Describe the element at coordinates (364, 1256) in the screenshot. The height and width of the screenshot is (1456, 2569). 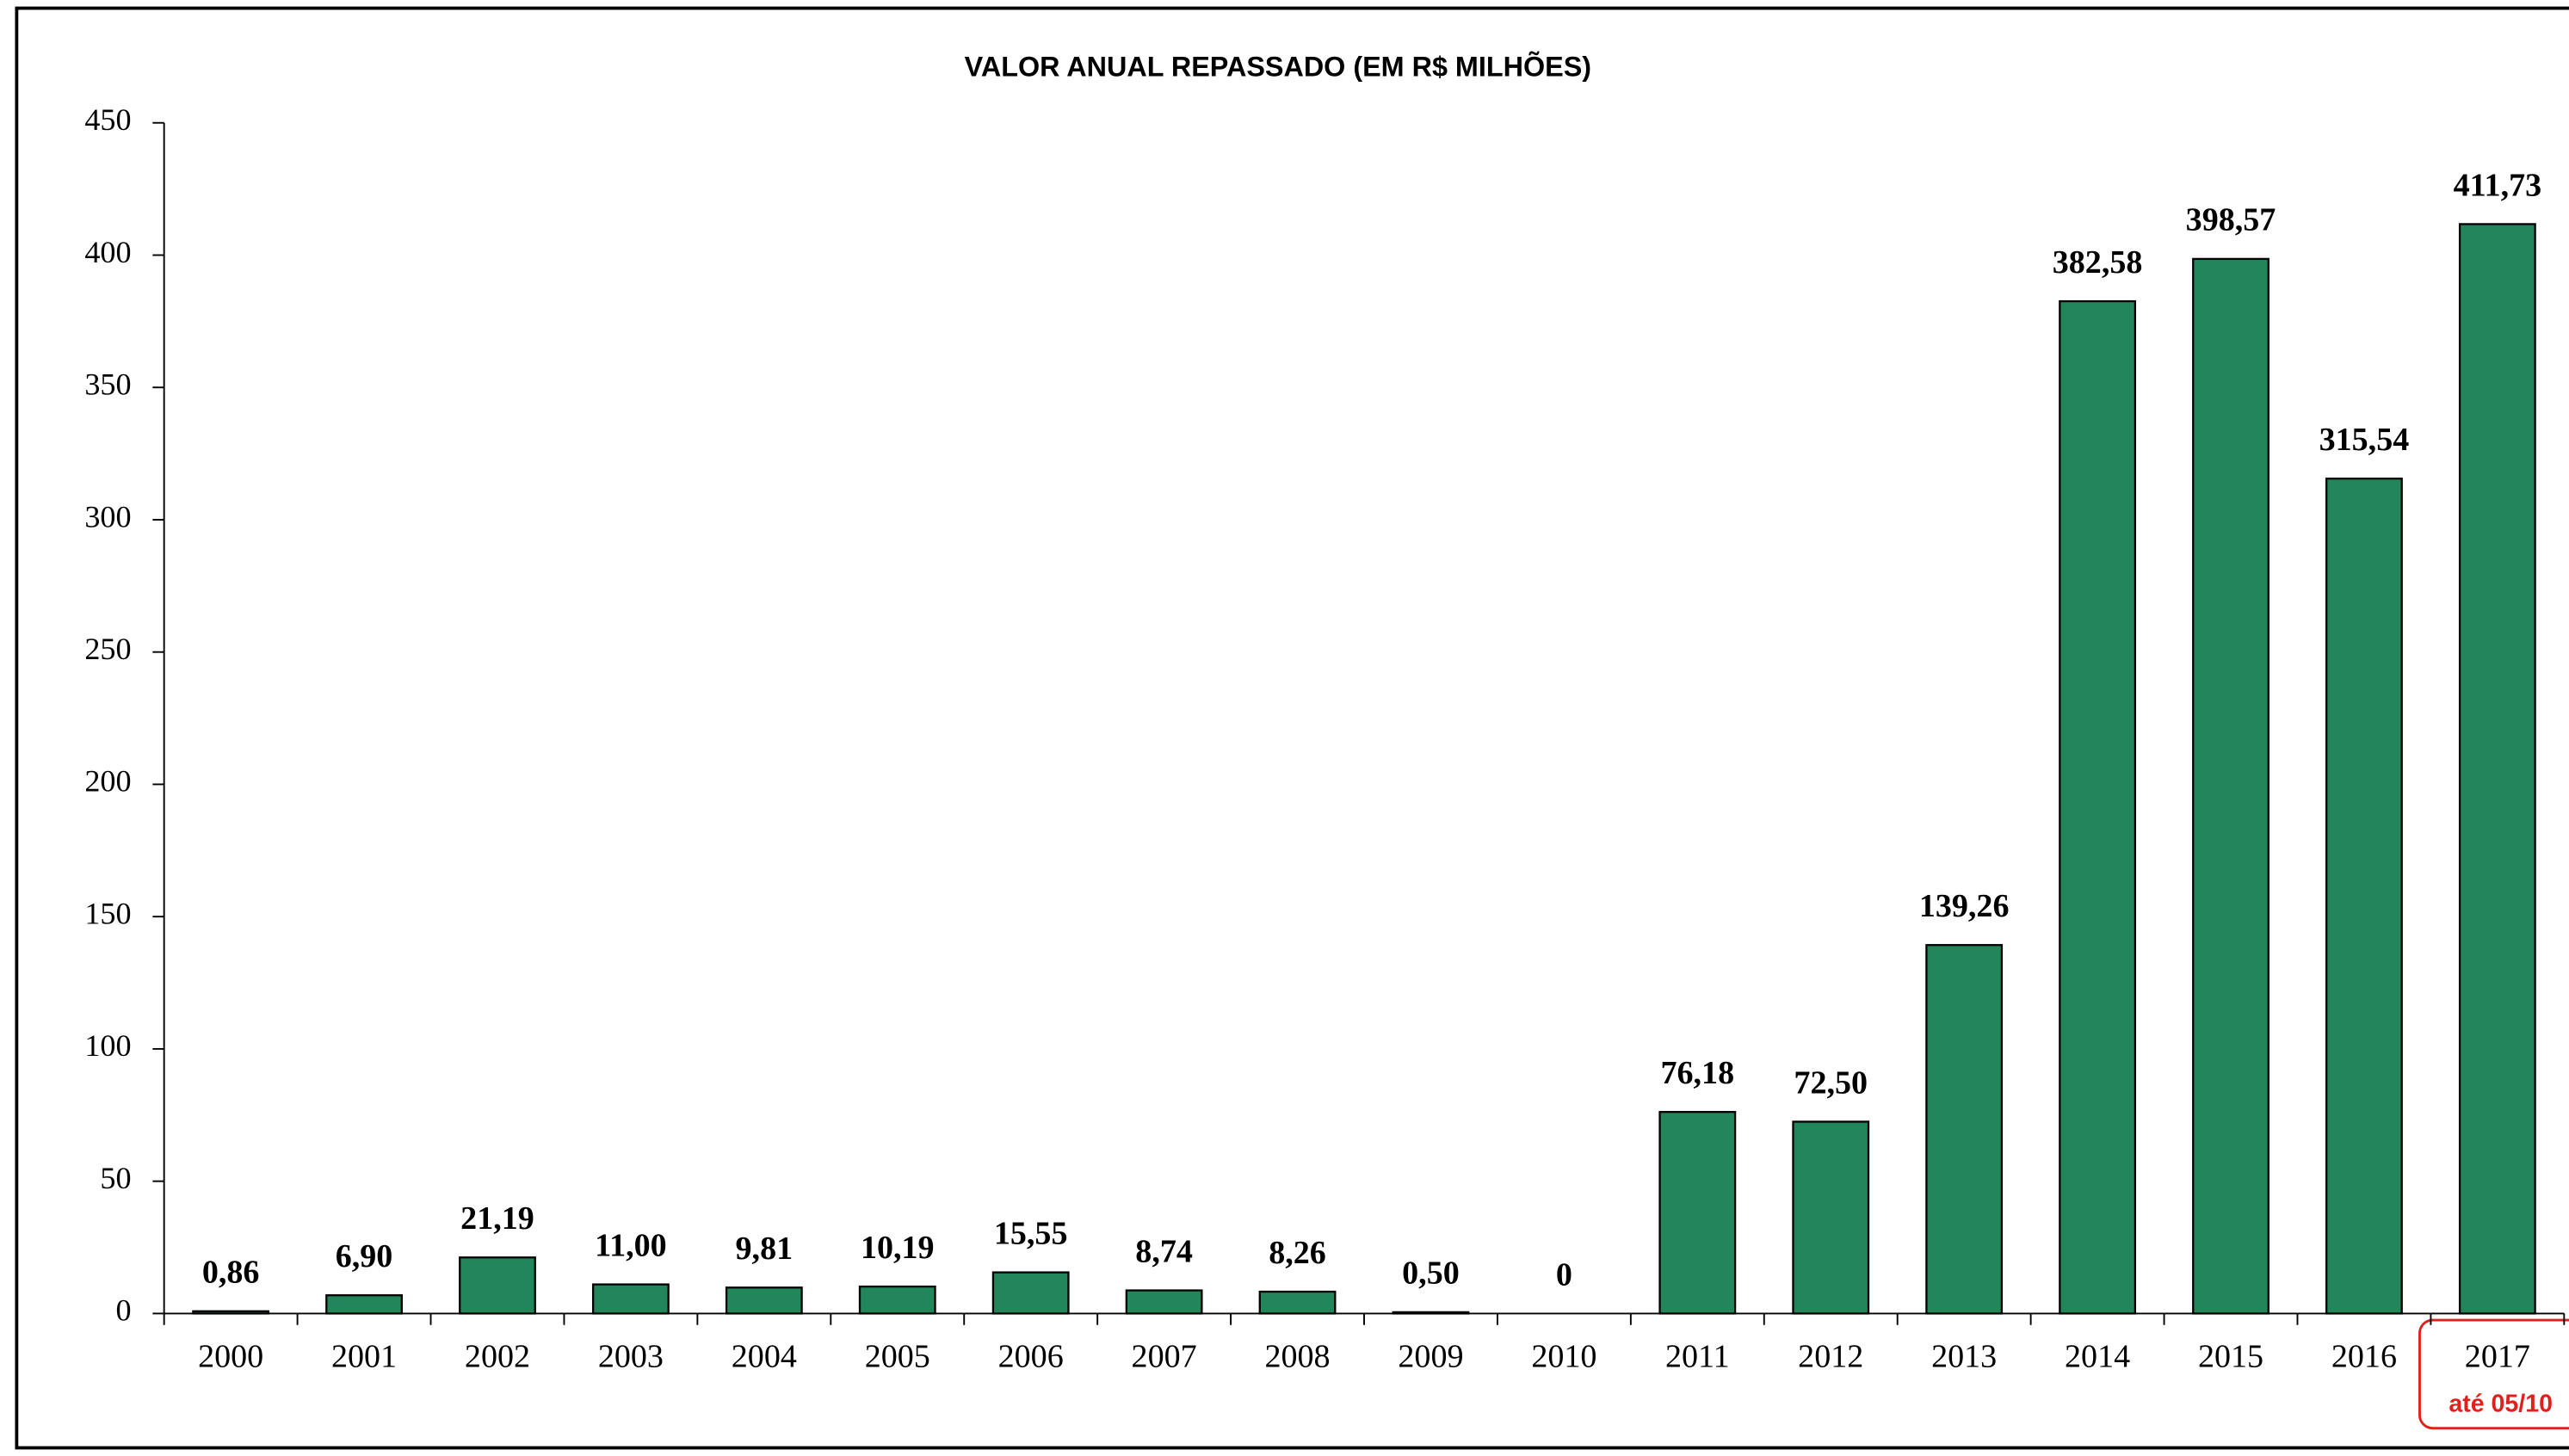
I see `value-label: 6,90` at that location.